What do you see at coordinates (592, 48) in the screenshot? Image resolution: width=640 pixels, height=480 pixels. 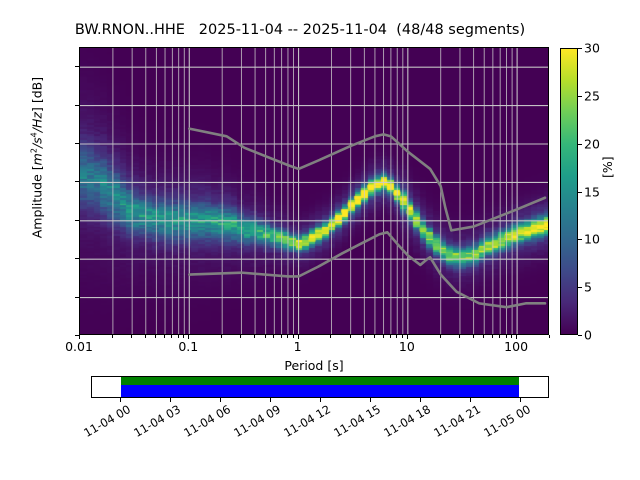 I see `colorbar-tick-label: 30` at bounding box center [592, 48].